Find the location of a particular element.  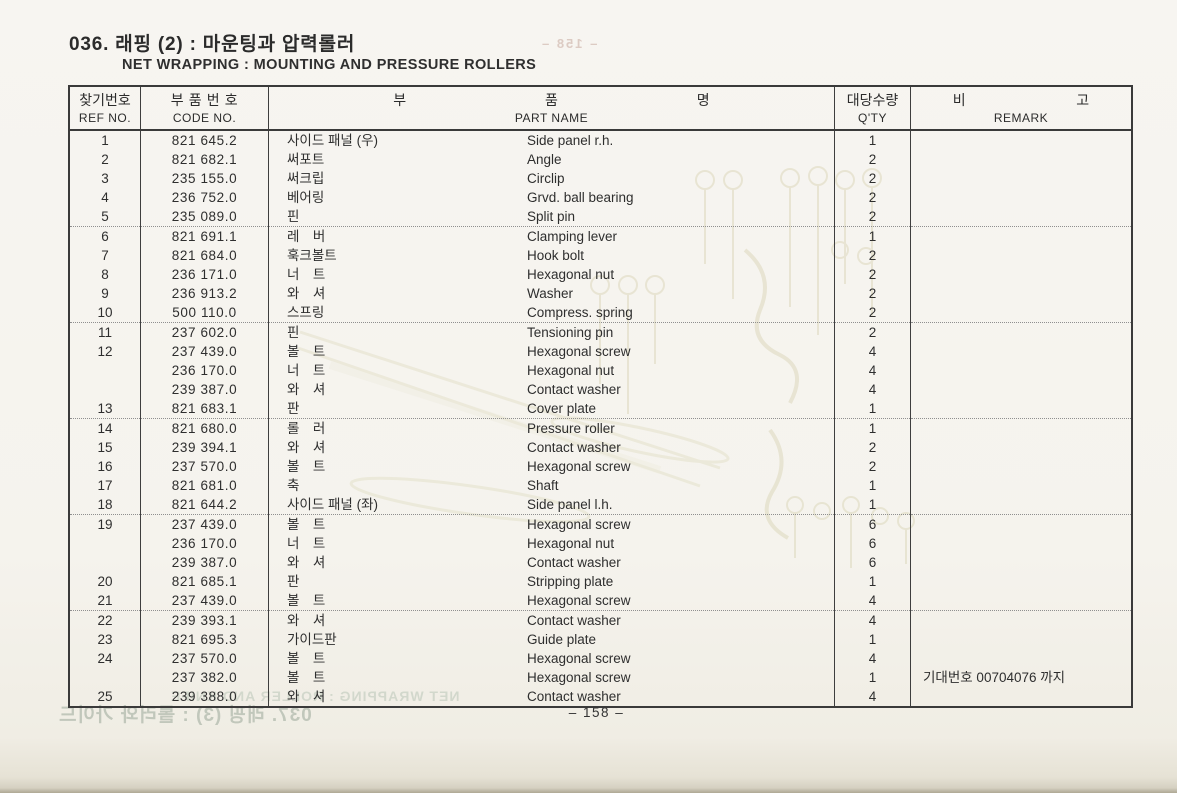

cell-qty: 6 is located at coordinates (872, 524).